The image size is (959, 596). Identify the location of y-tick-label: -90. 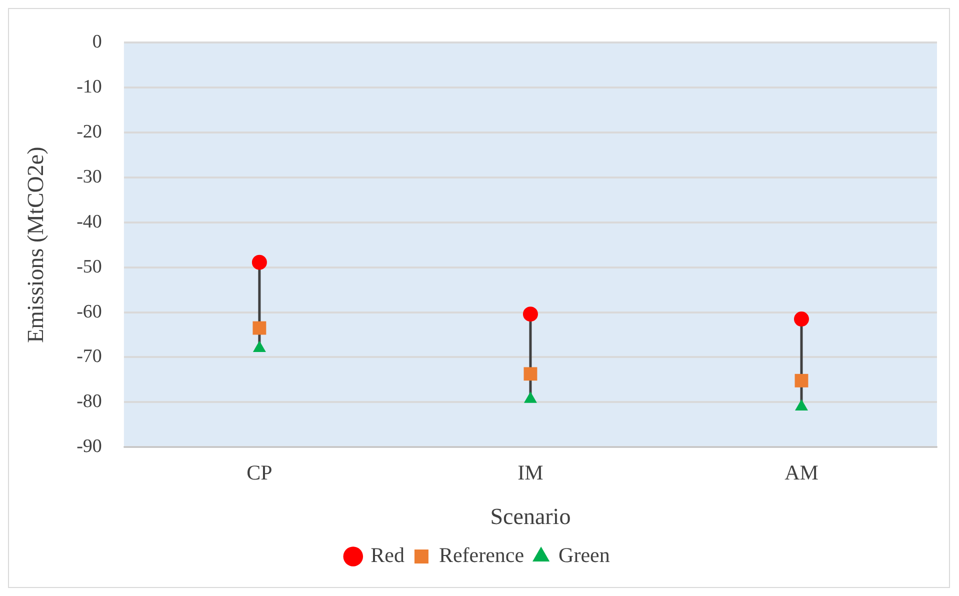
(89, 447).